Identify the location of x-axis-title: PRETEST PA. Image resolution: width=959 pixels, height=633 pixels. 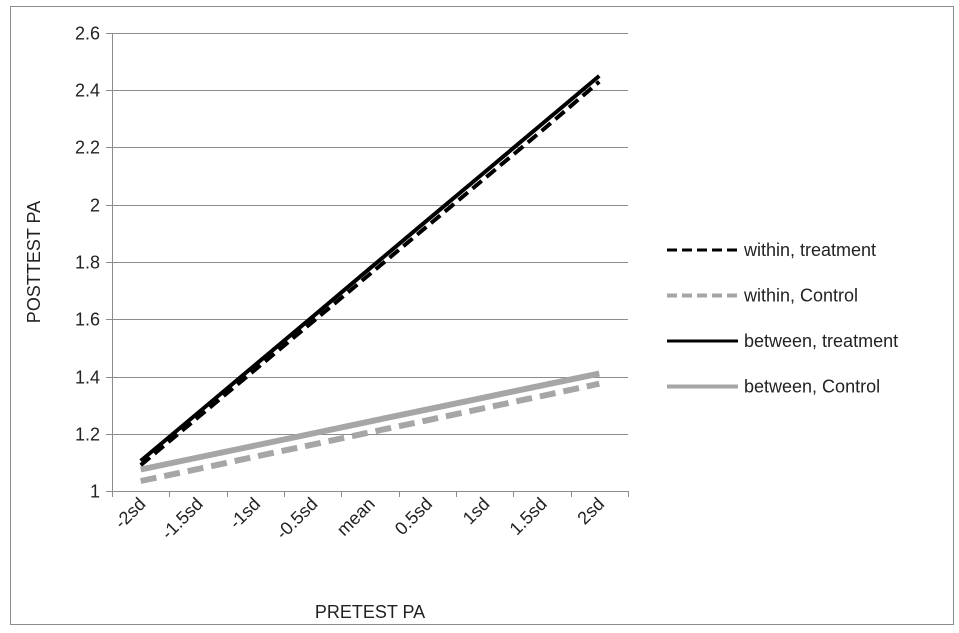
(370, 612).